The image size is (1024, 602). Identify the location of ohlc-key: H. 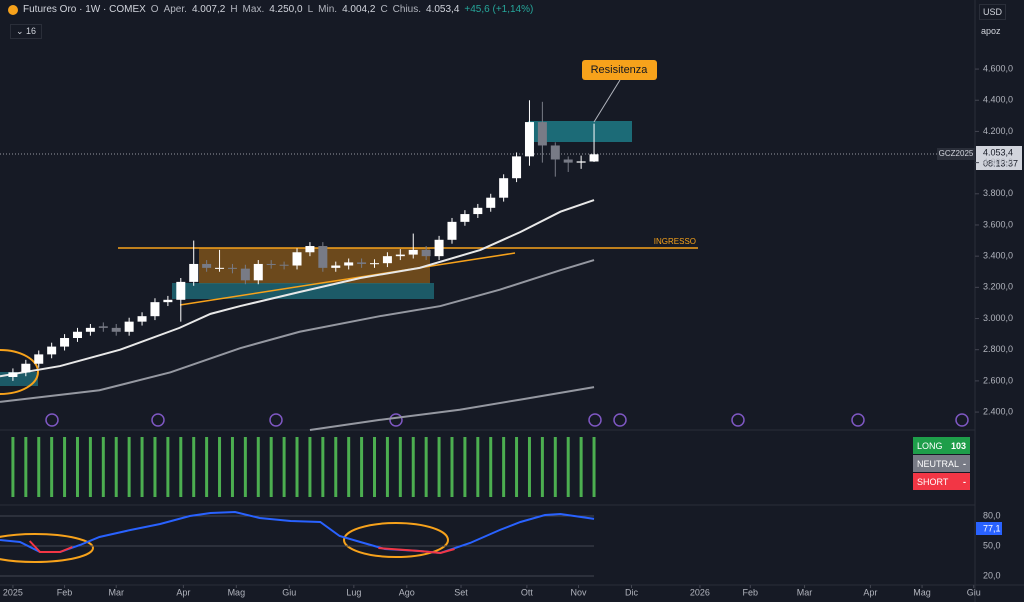
(234, 9).